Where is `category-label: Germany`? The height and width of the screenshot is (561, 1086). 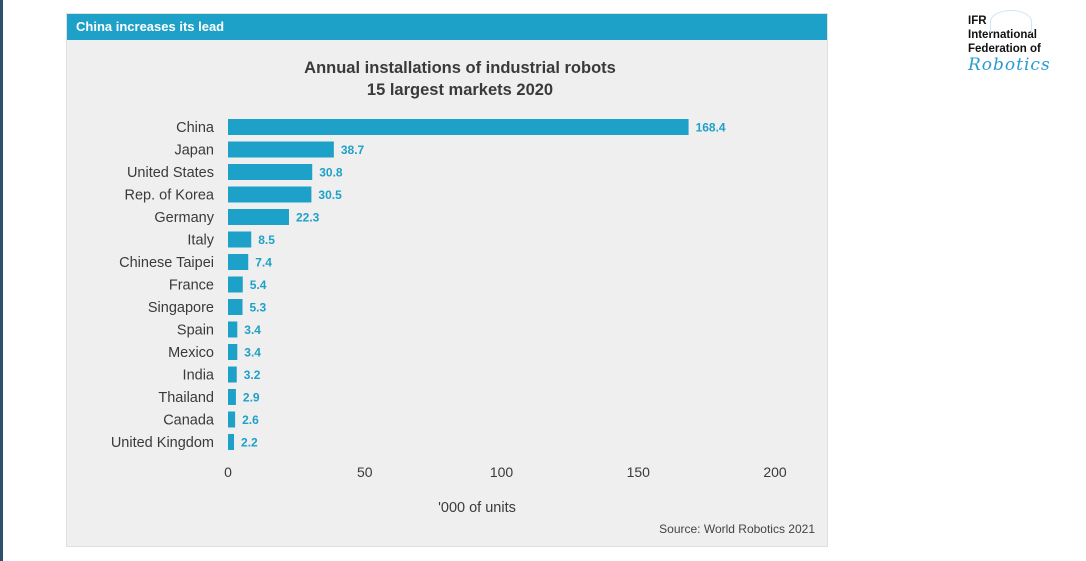 category-label: Germany is located at coordinates (184, 218).